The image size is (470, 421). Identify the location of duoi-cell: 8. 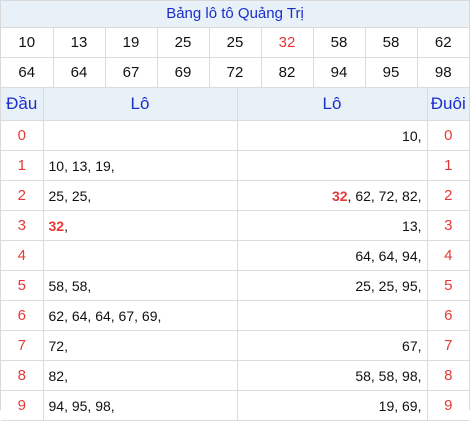
(448, 375).